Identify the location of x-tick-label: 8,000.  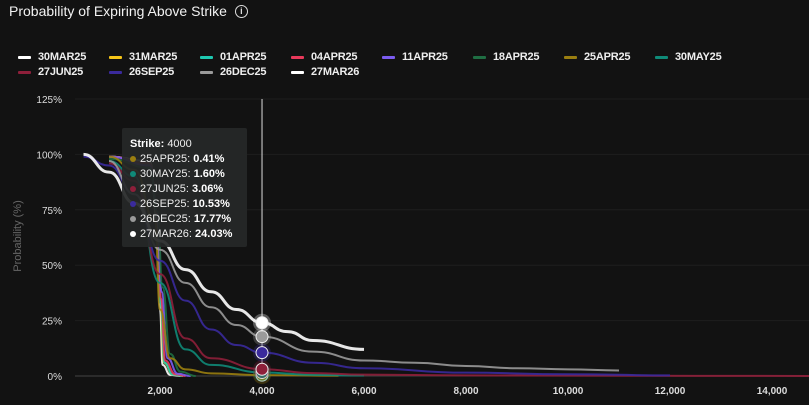
(466, 391).